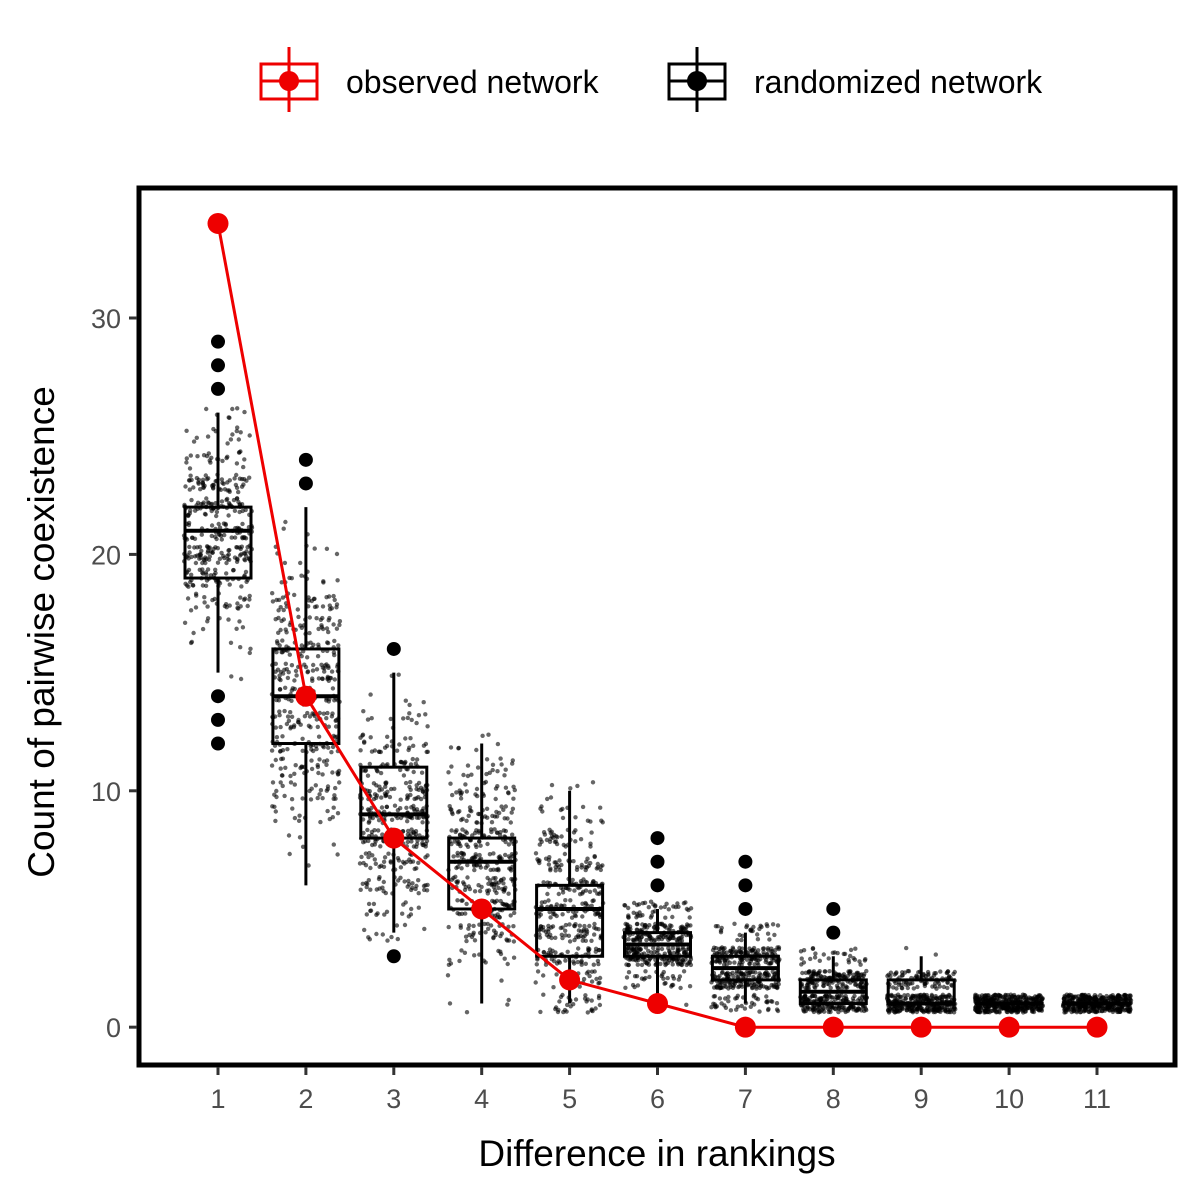 This screenshot has width=1200, height=1200. Describe the element at coordinates (656, 1153) in the screenshot. I see `x-axis-title: Difference in rankings` at that location.